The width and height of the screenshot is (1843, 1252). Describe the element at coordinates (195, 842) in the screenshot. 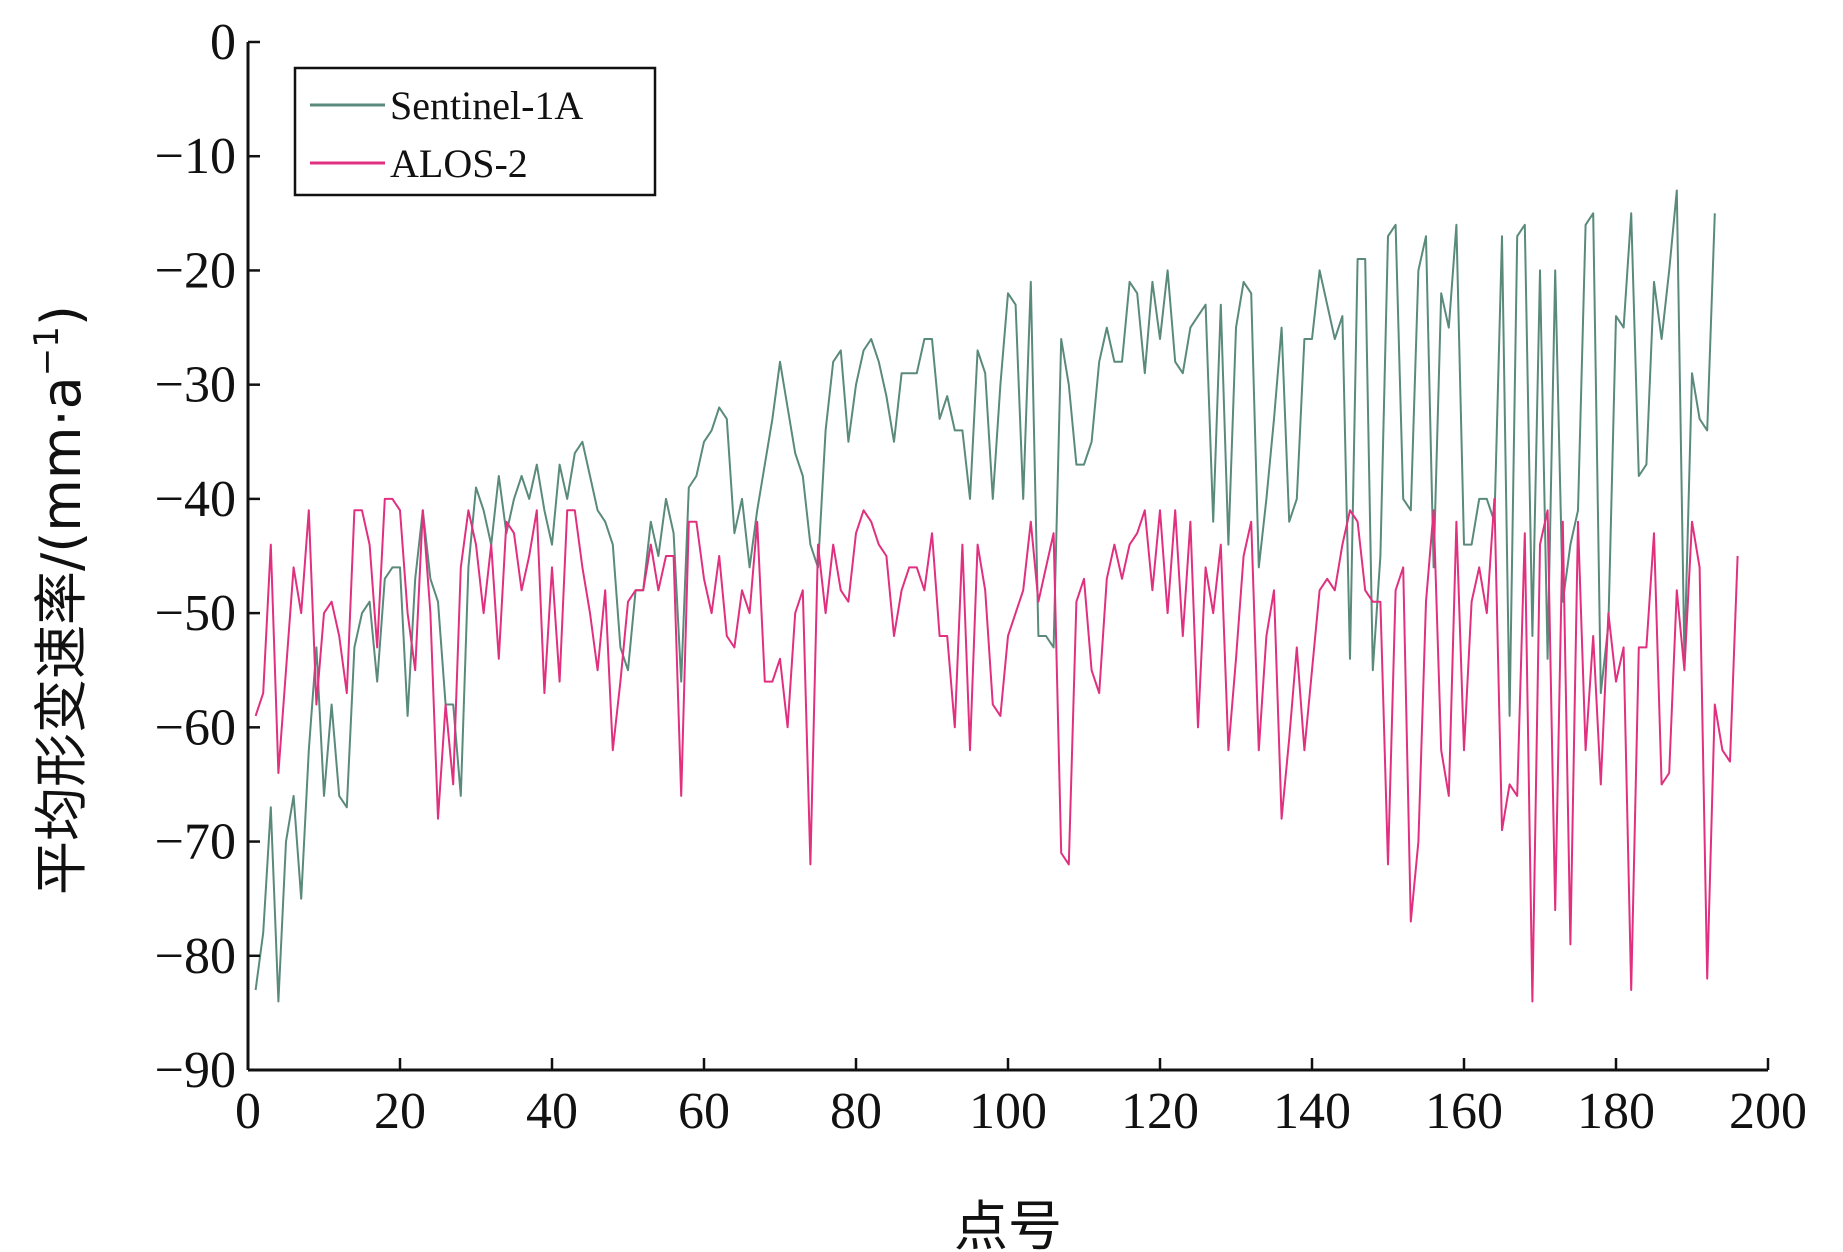

I see `y-tick-label: −70` at that location.